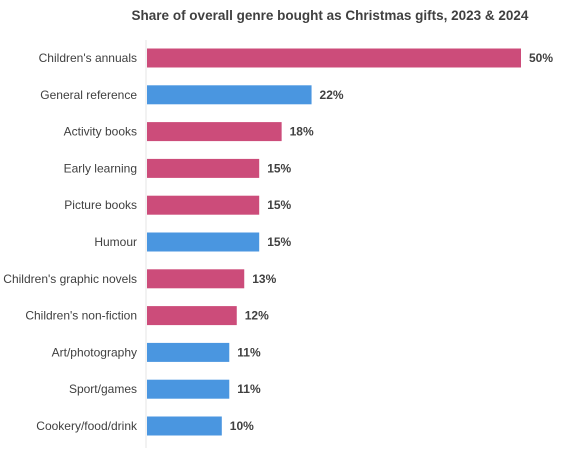 The width and height of the screenshot is (565, 461). I want to click on value-label: 18%, so click(302, 132).